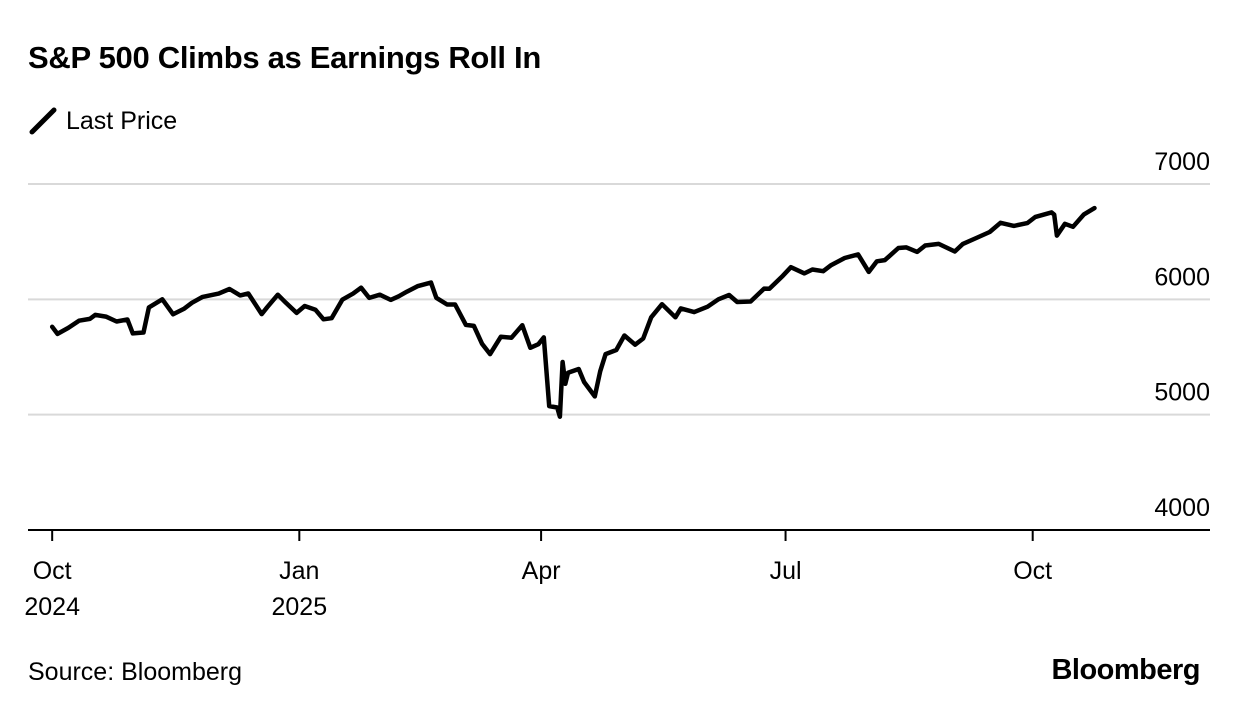 This screenshot has width=1240, height=716. What do you see at coordinates (299, 571) in the screenshot?
I see `x-tick-label: Jan` at bounding box center [299, 571].